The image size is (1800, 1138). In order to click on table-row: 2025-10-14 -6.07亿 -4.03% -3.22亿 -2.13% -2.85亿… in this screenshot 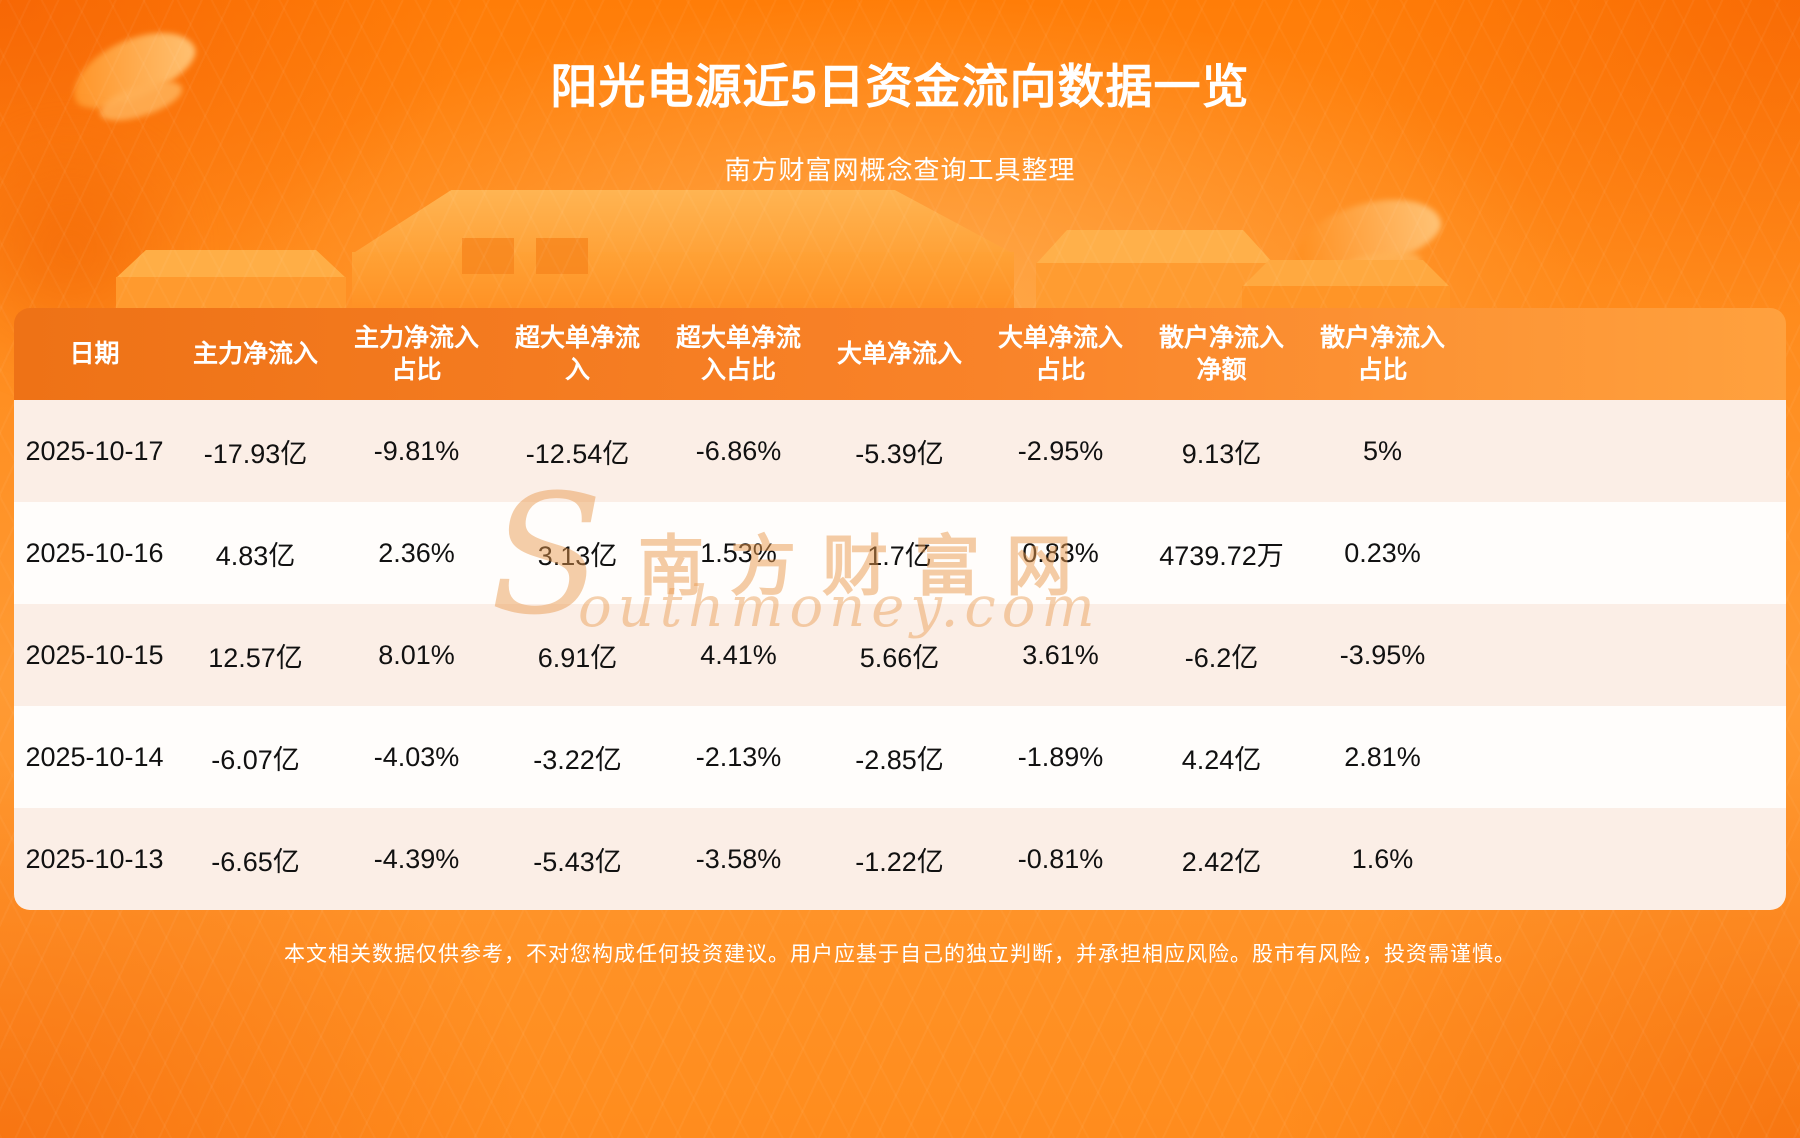, I will do `click(900, 757)`.